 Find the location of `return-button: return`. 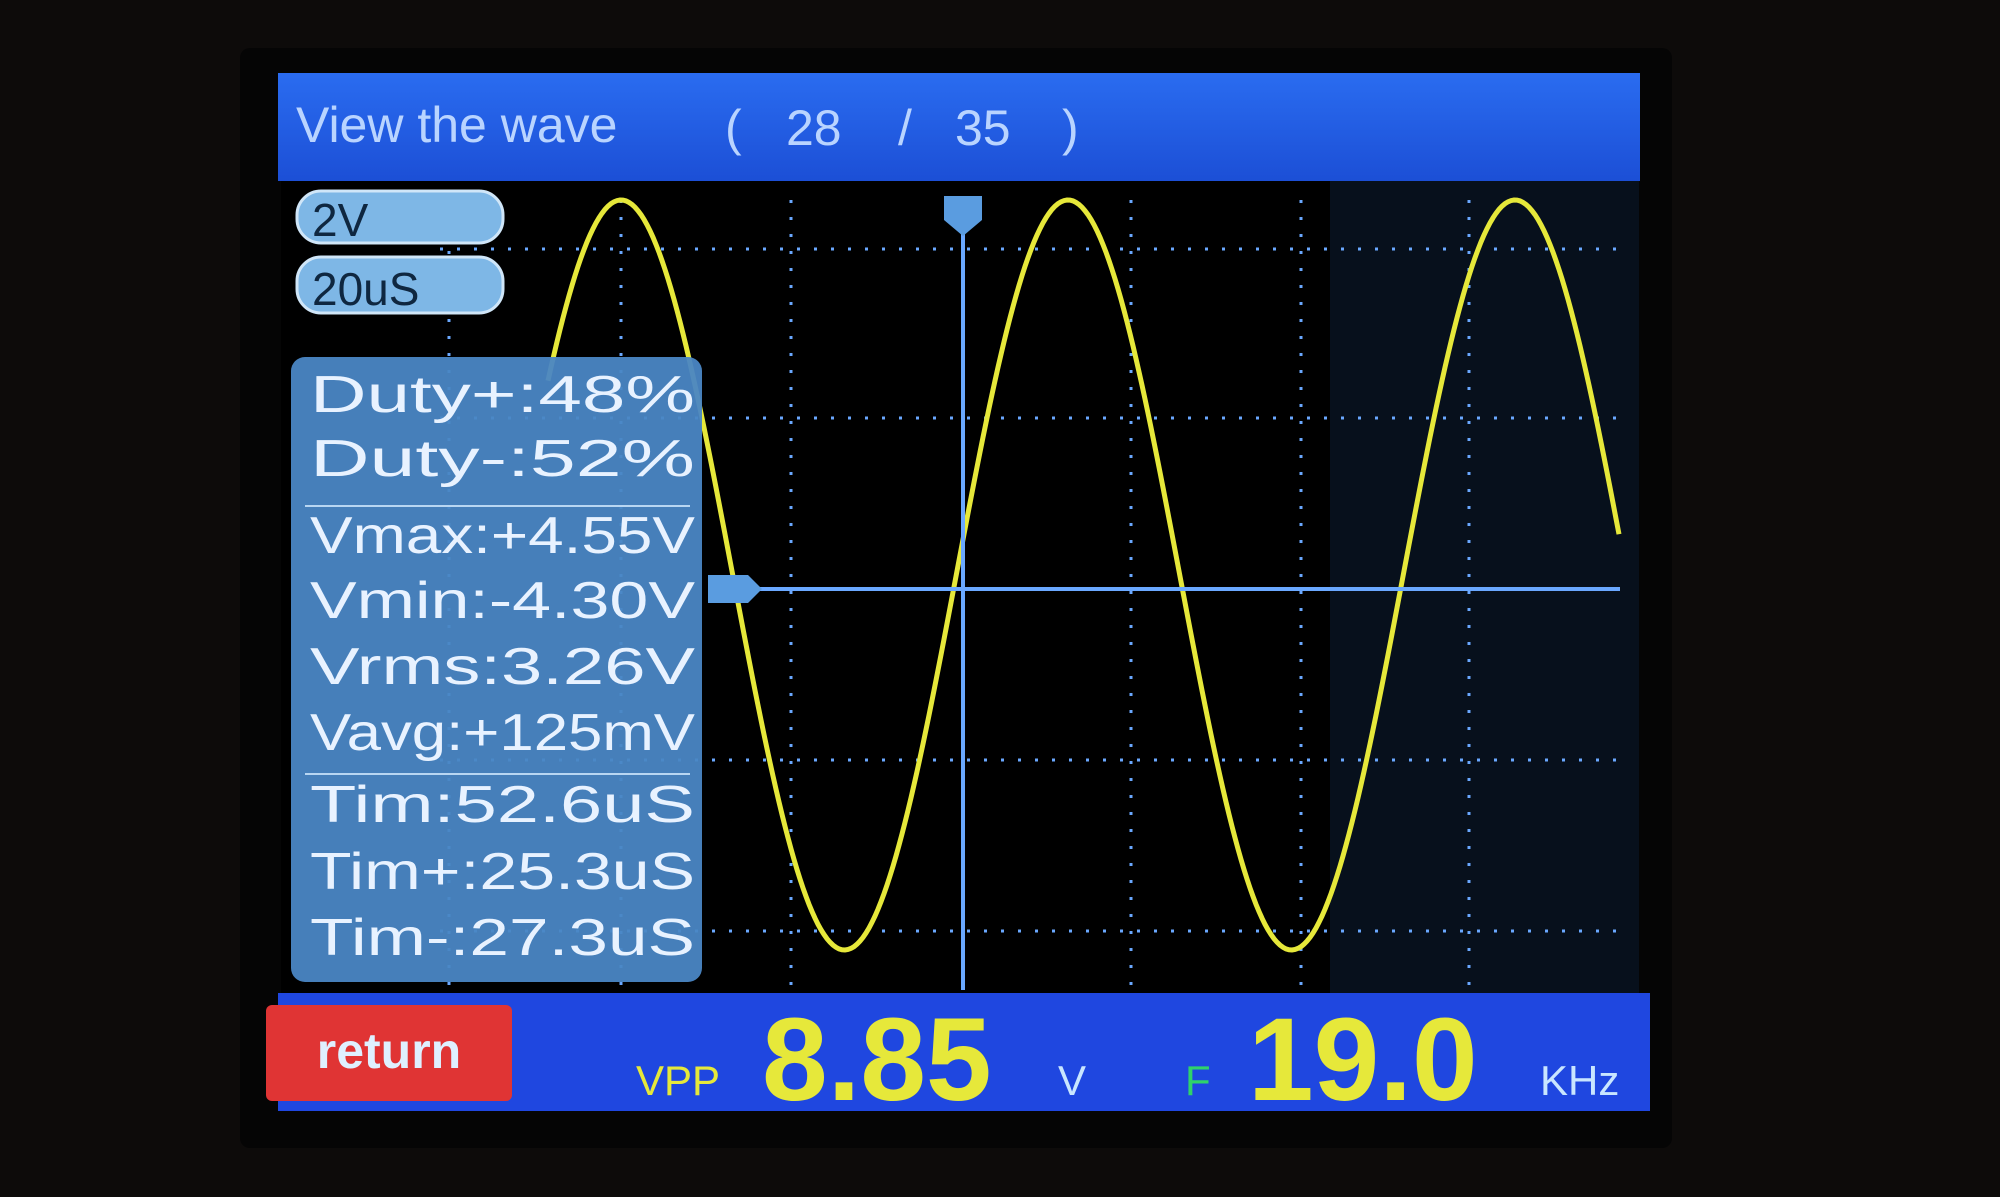

return-button: return is located at coordinates (389, 1053).